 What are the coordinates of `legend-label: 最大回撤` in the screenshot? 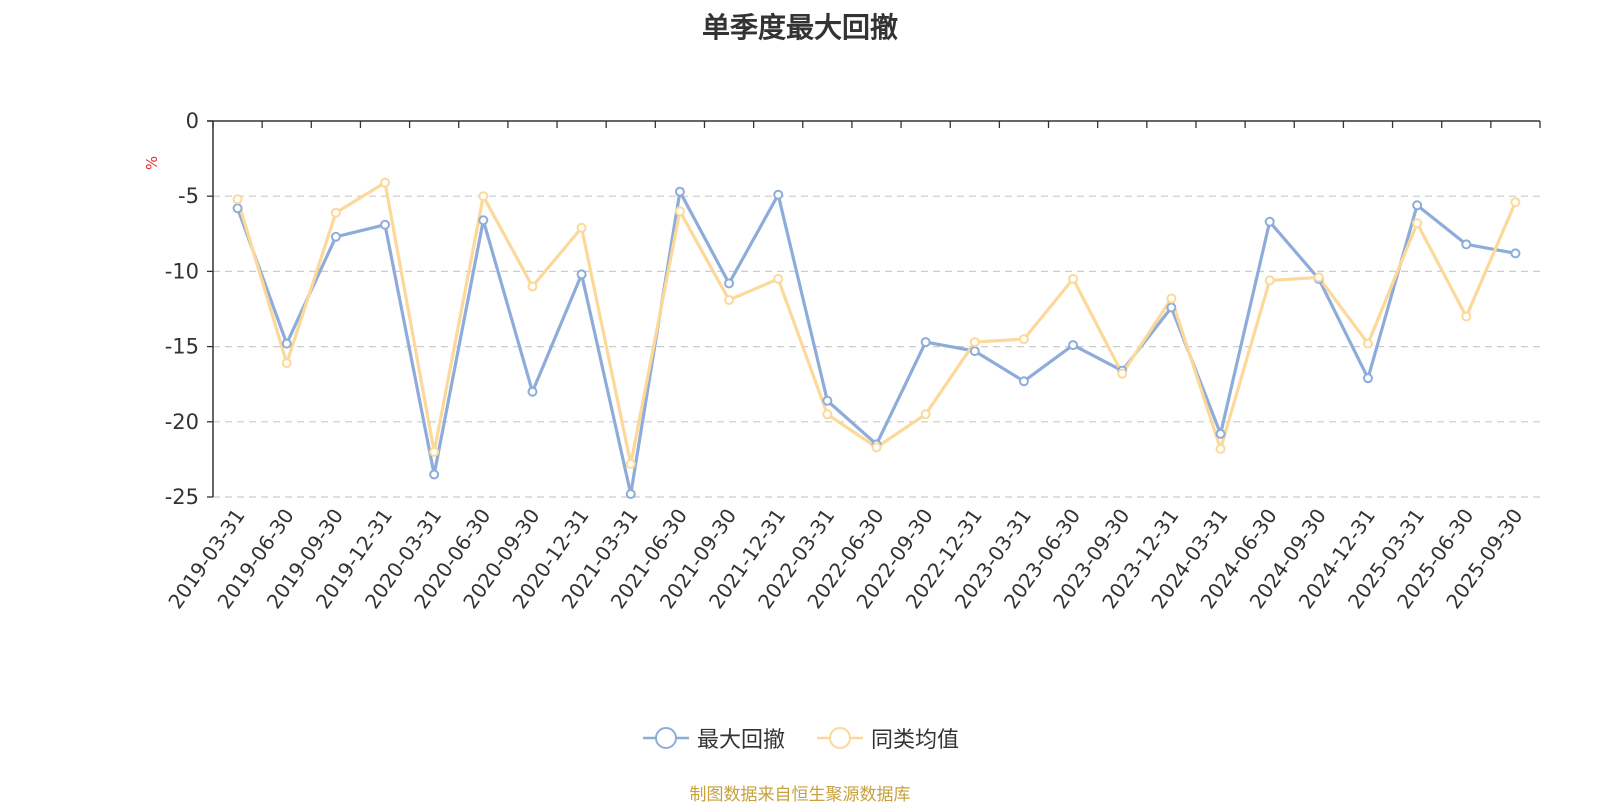 It's located at (740, 740).